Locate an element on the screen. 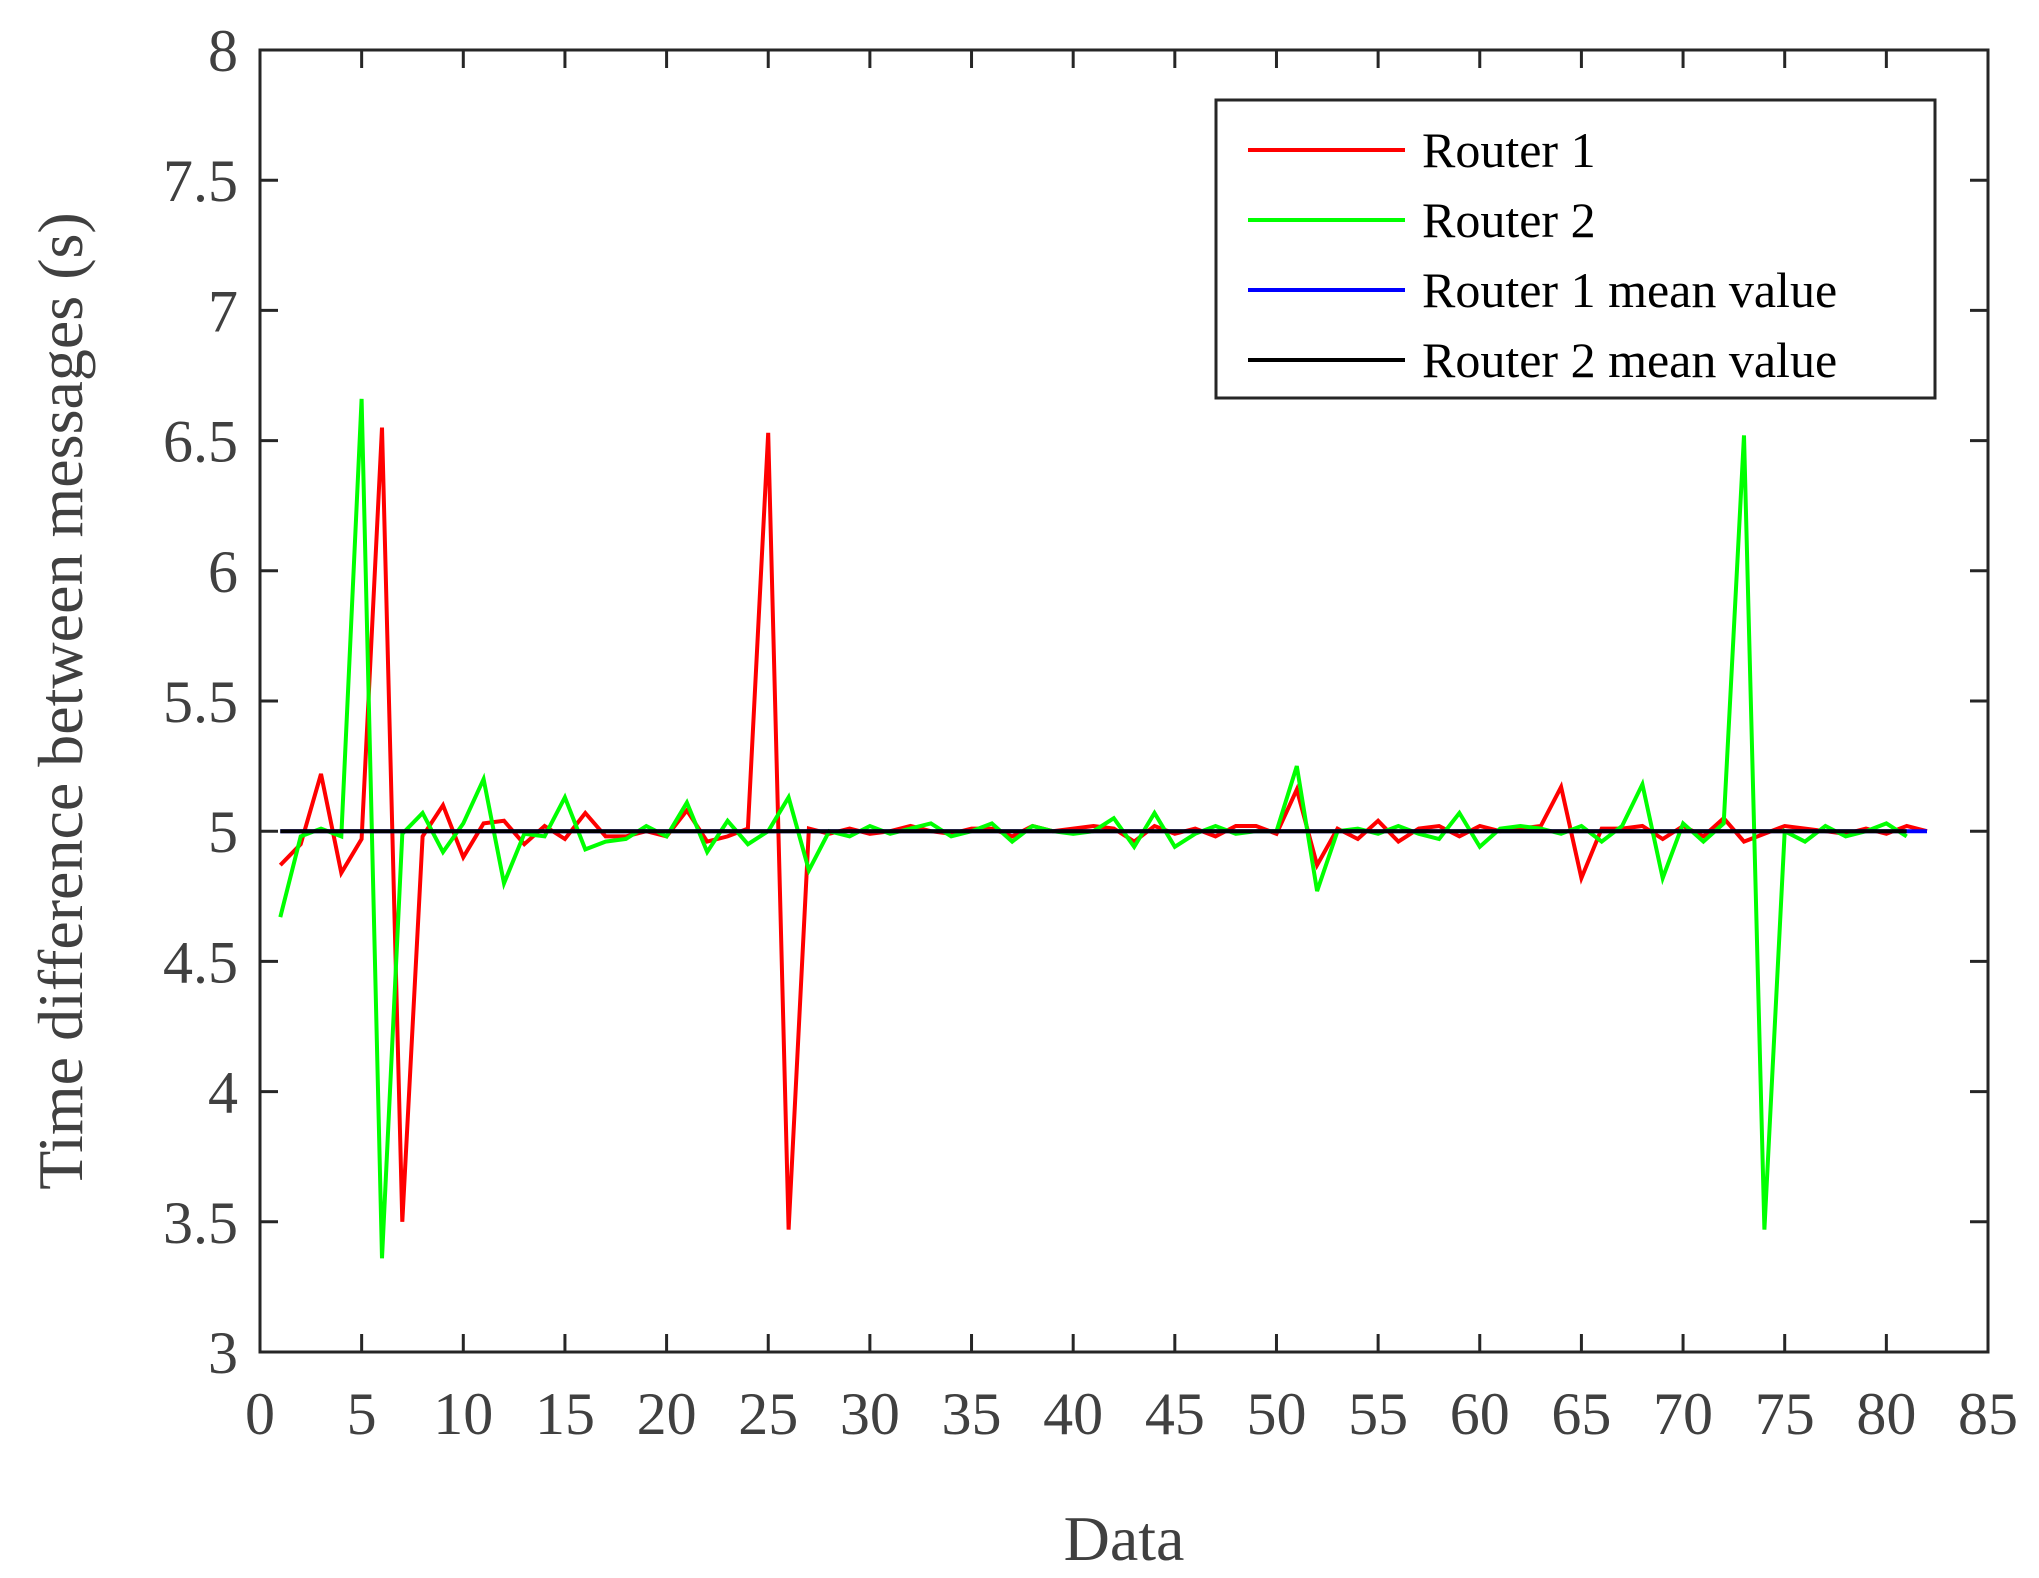 This screenshot has width=2039, height=1578. y-tick-label: 3.5 is located at coordinates (200, 1223).